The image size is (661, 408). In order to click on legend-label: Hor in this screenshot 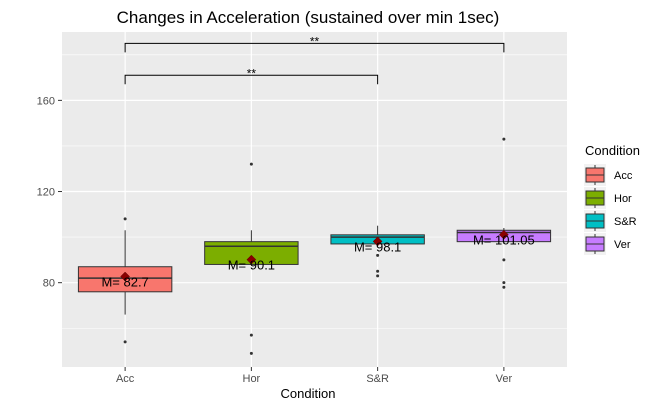, I will do `click(623, 199)`.